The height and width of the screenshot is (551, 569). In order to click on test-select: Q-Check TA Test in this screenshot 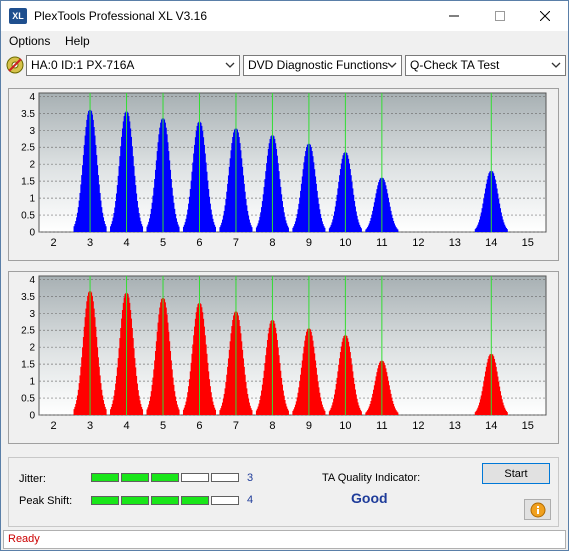, I will do `click(485, 65)`.